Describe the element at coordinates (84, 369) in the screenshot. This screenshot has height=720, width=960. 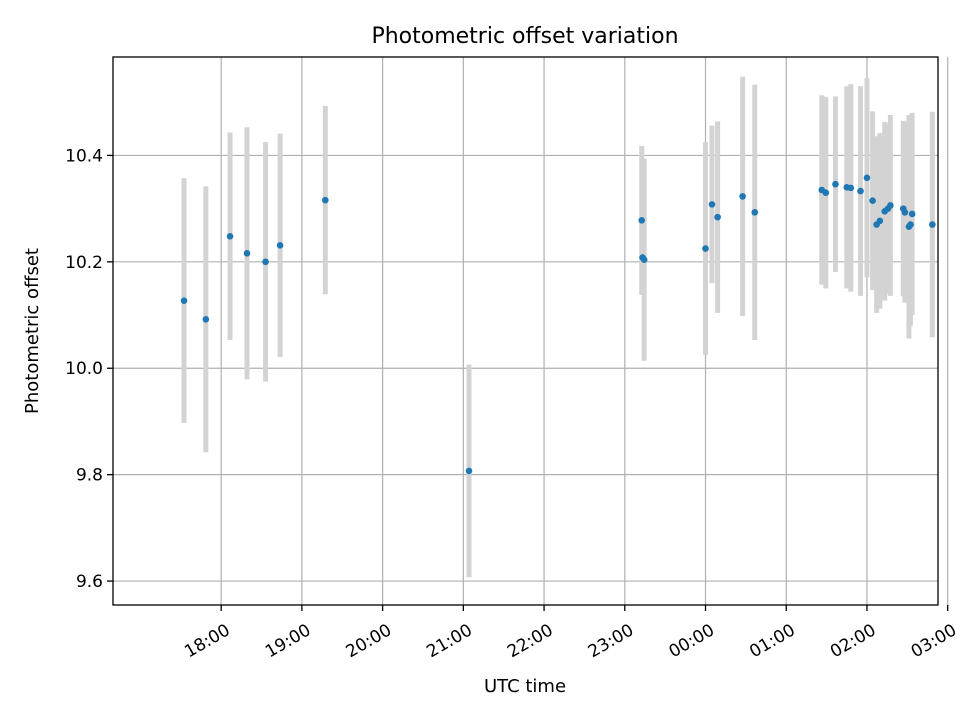
I see `y-tick-label: 10.0` at that location.